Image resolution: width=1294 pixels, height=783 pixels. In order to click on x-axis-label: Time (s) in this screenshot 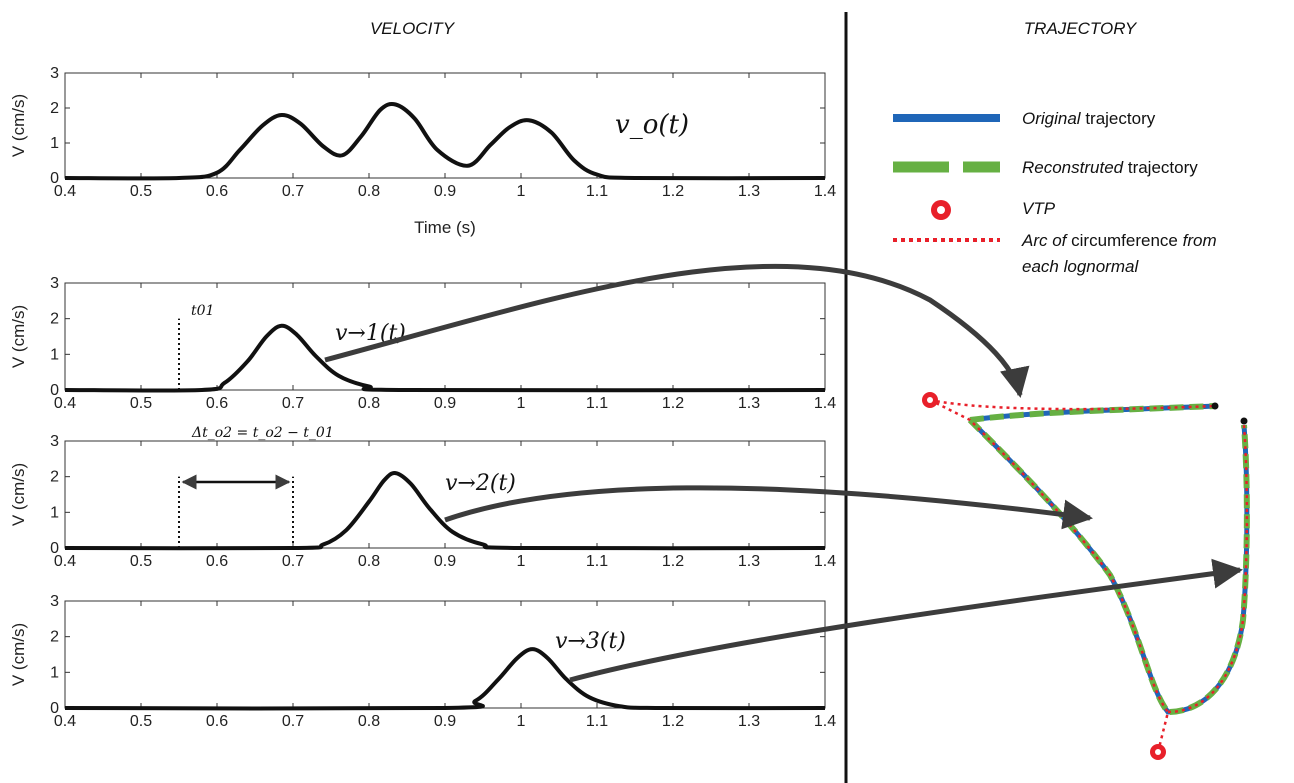, I will do `click(445, 227)`.